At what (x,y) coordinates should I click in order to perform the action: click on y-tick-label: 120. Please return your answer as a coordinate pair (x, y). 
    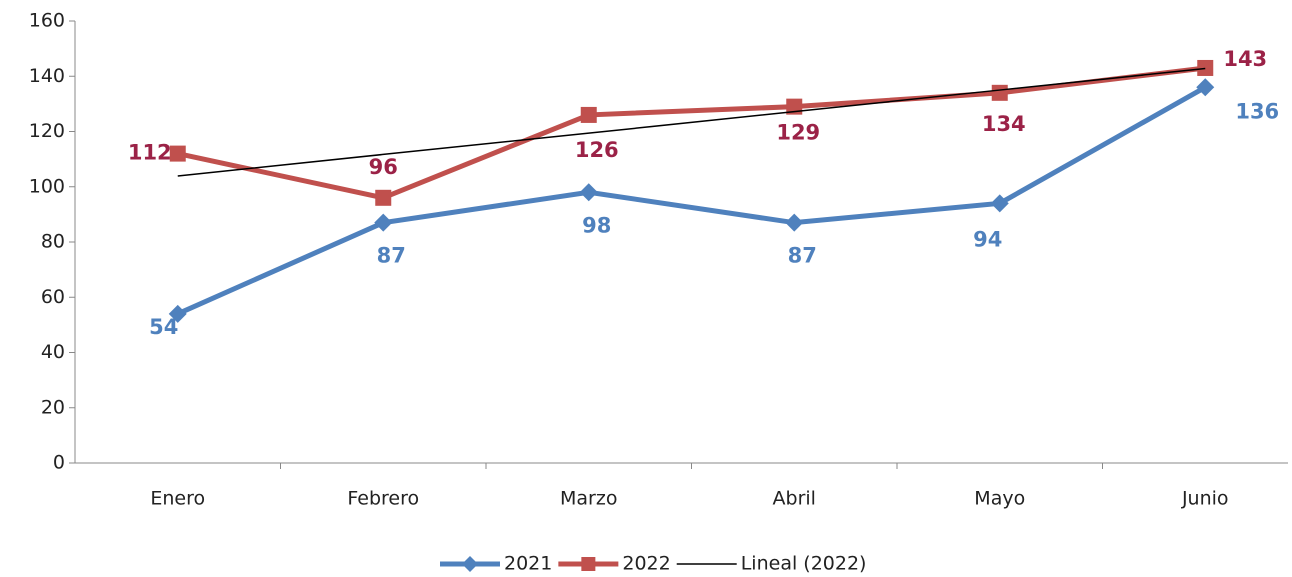
    Looking at the image, I should click on (47, 131).